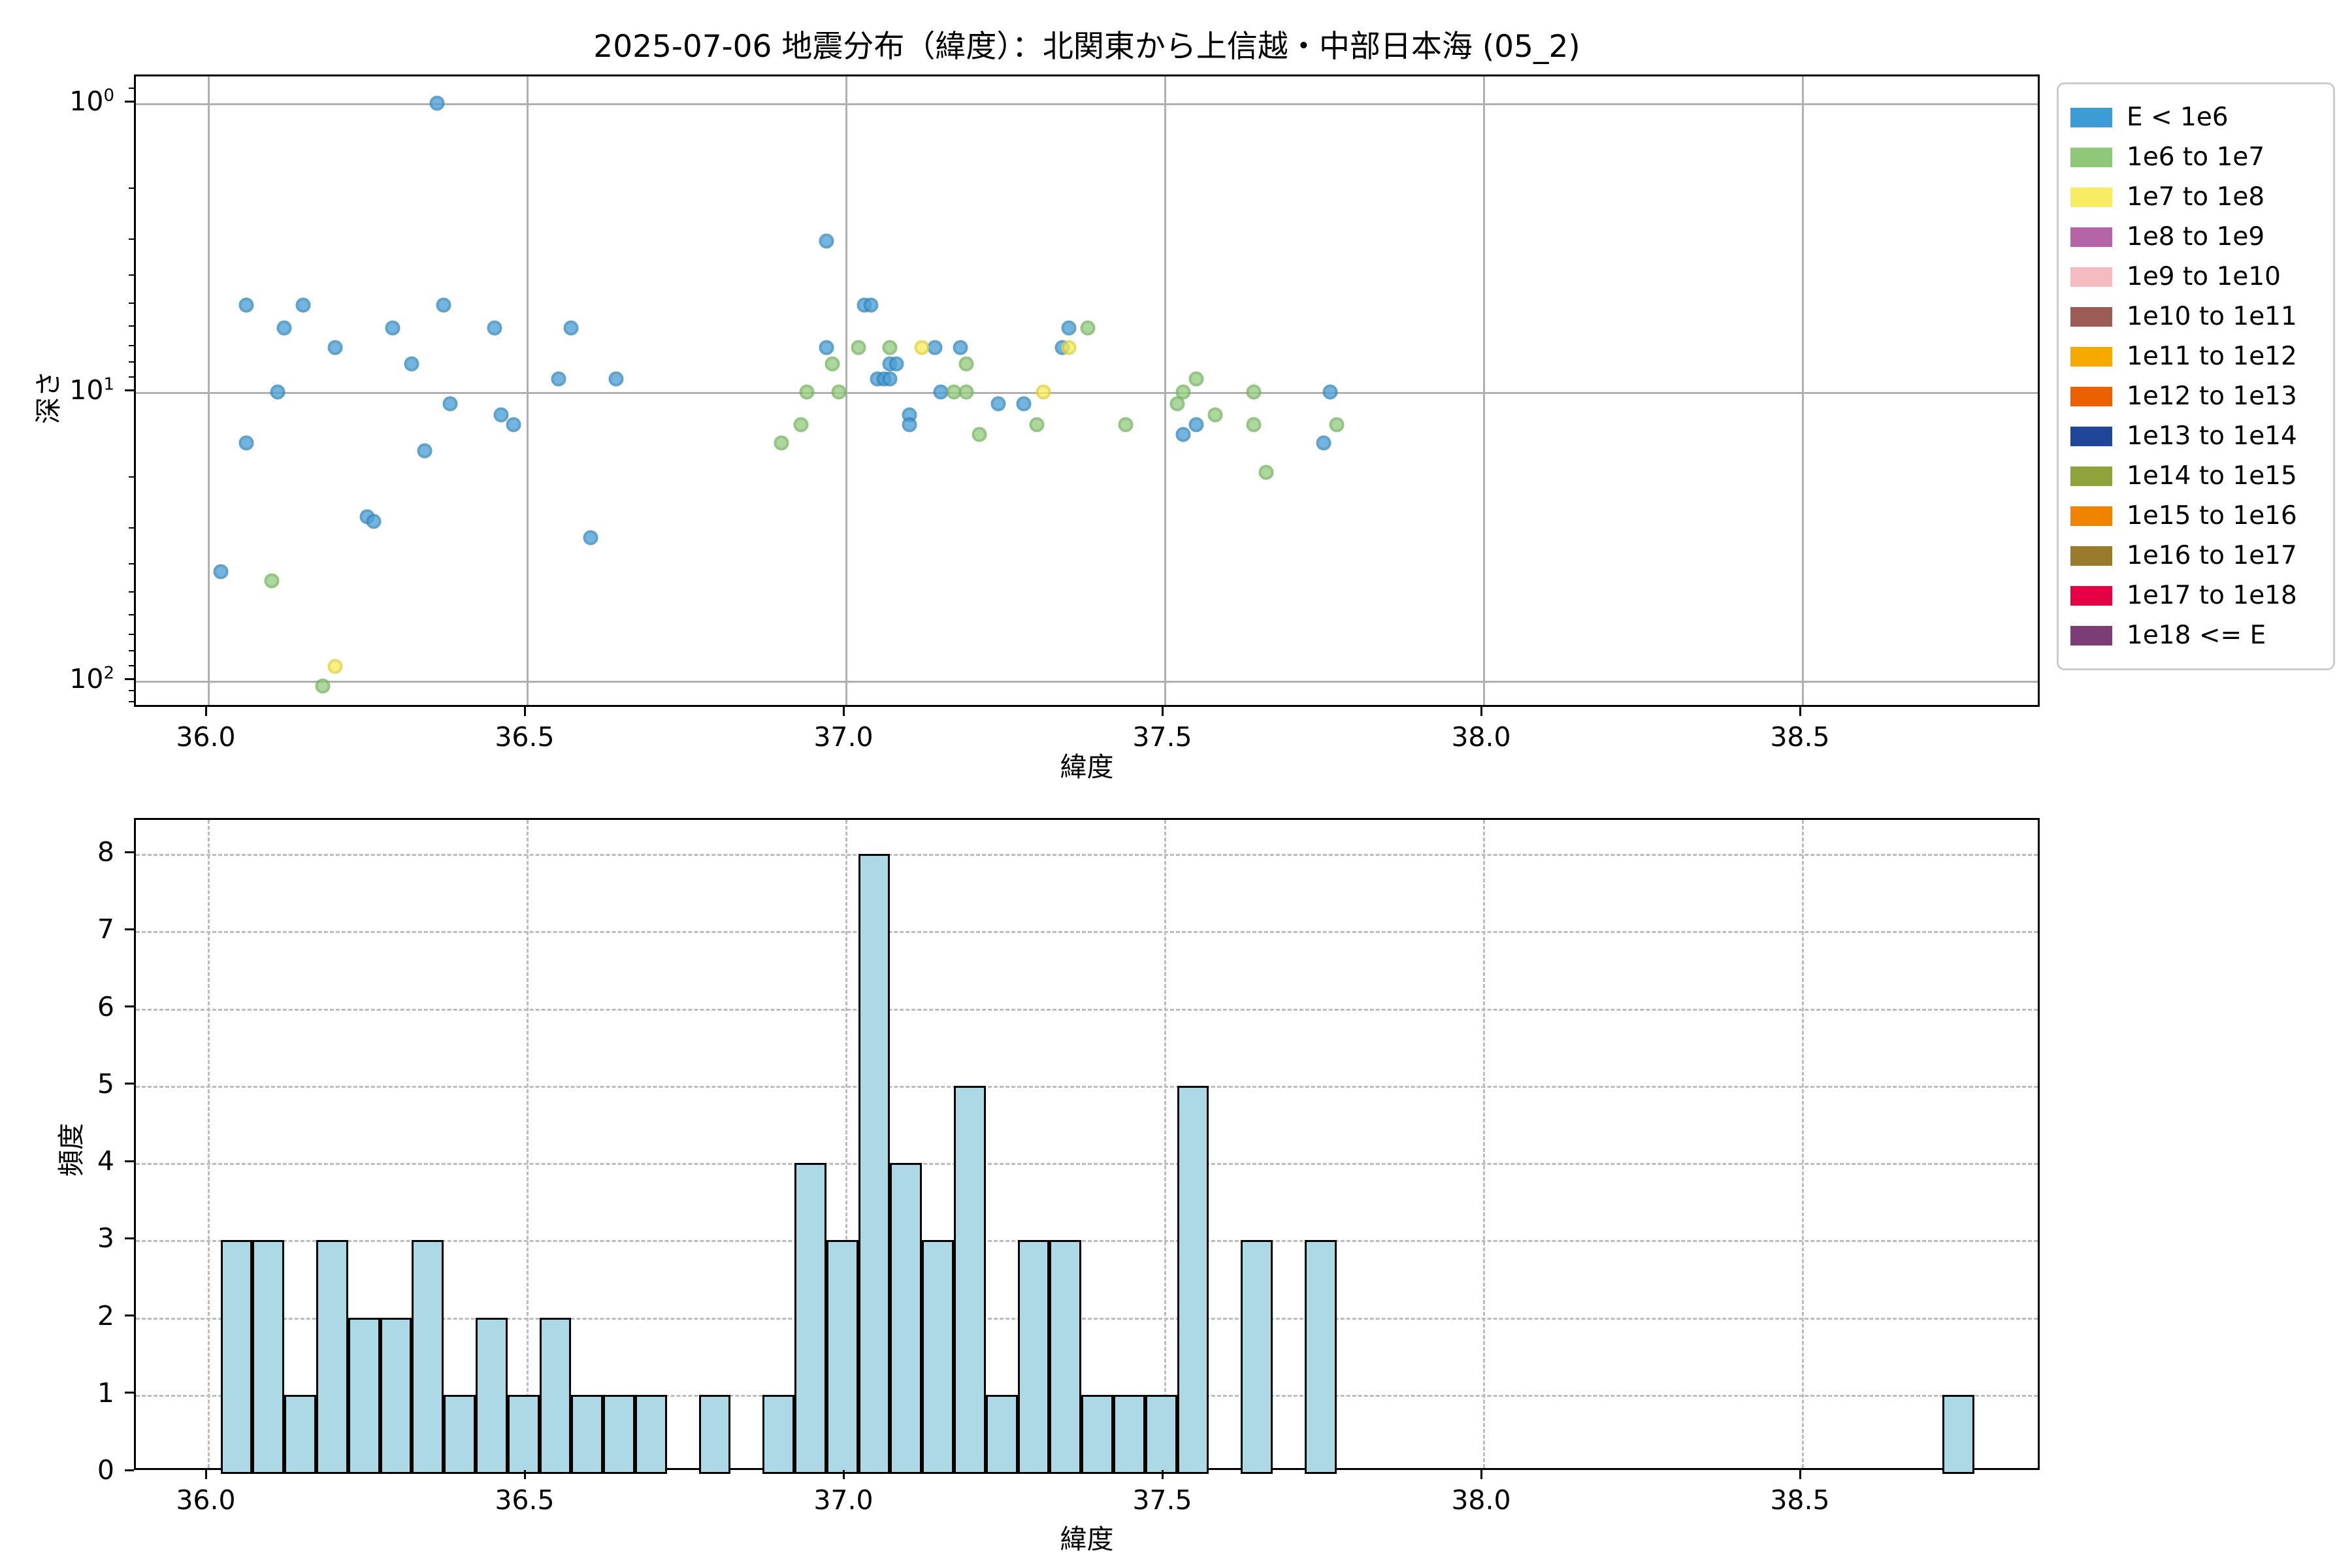 Image resolution: width=2352 pixels, height=1568 pixels. Describe the element at coordinates (2212, 356) in the screenshot. I see `legend-label: 1e11 to 1e12` at that location.